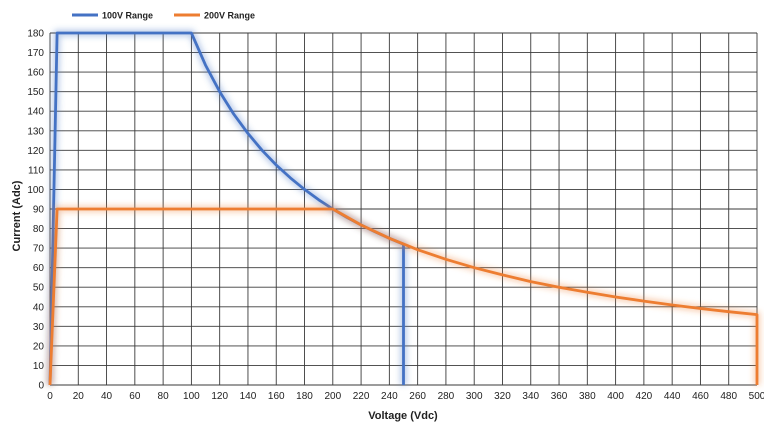  Describe the element at coordinates (35, 34) in the screenshot. I see `y-tick-label: 180` at that location.